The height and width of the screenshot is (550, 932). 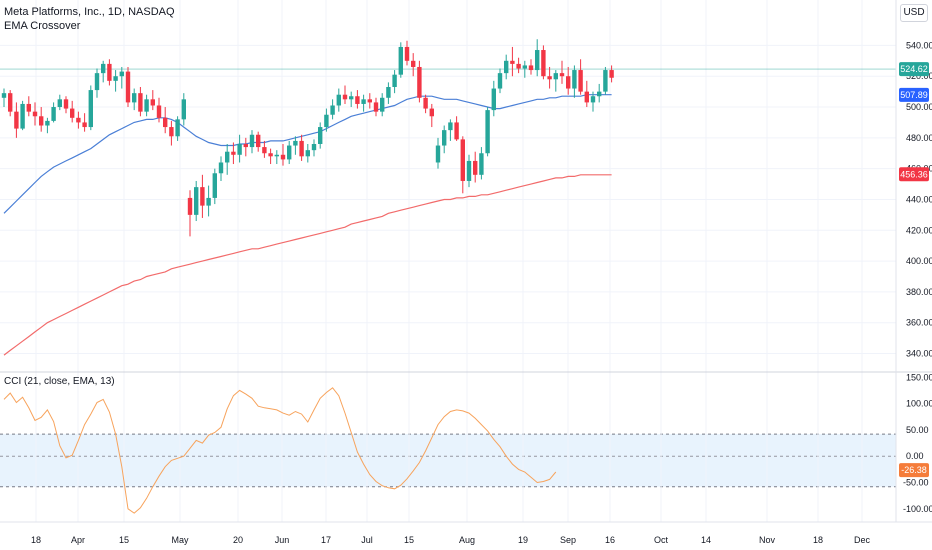 What do you see at coordinates (42, 26) in the screenshot?
I see `indicator-name: EMA Crossover` at bounding box center [42, 26].